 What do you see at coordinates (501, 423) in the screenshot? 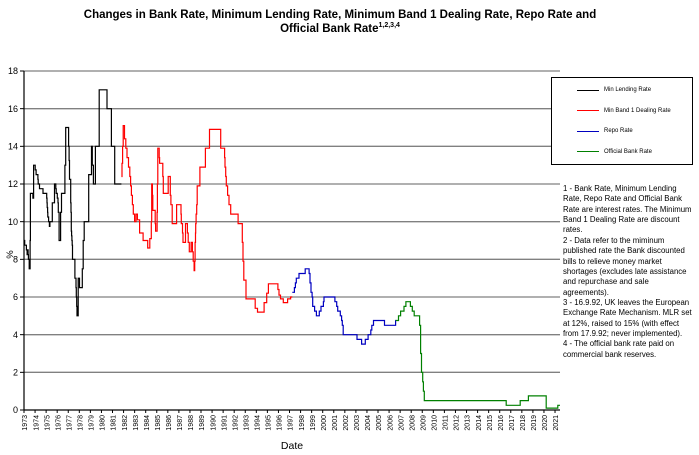
I see `x-tick-label: 2016` at bounding box center [501, 423].